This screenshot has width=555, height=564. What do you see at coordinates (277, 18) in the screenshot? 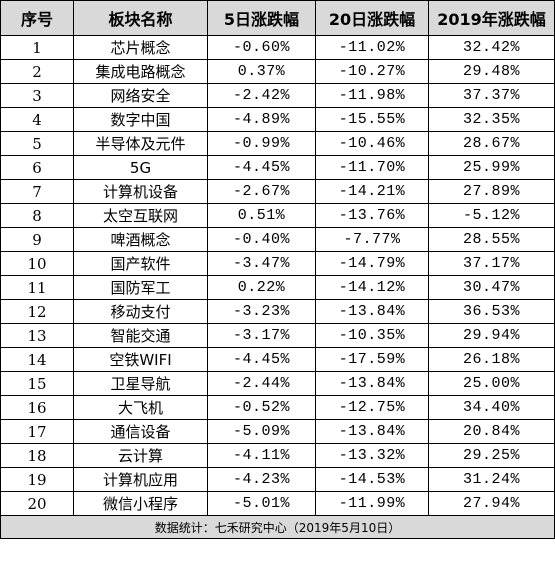
I see `header-row: 序号 板块名称 5日涨跌幅 20日涨跌幅 2019年涨跌幅` at bounding box center [277, 18].